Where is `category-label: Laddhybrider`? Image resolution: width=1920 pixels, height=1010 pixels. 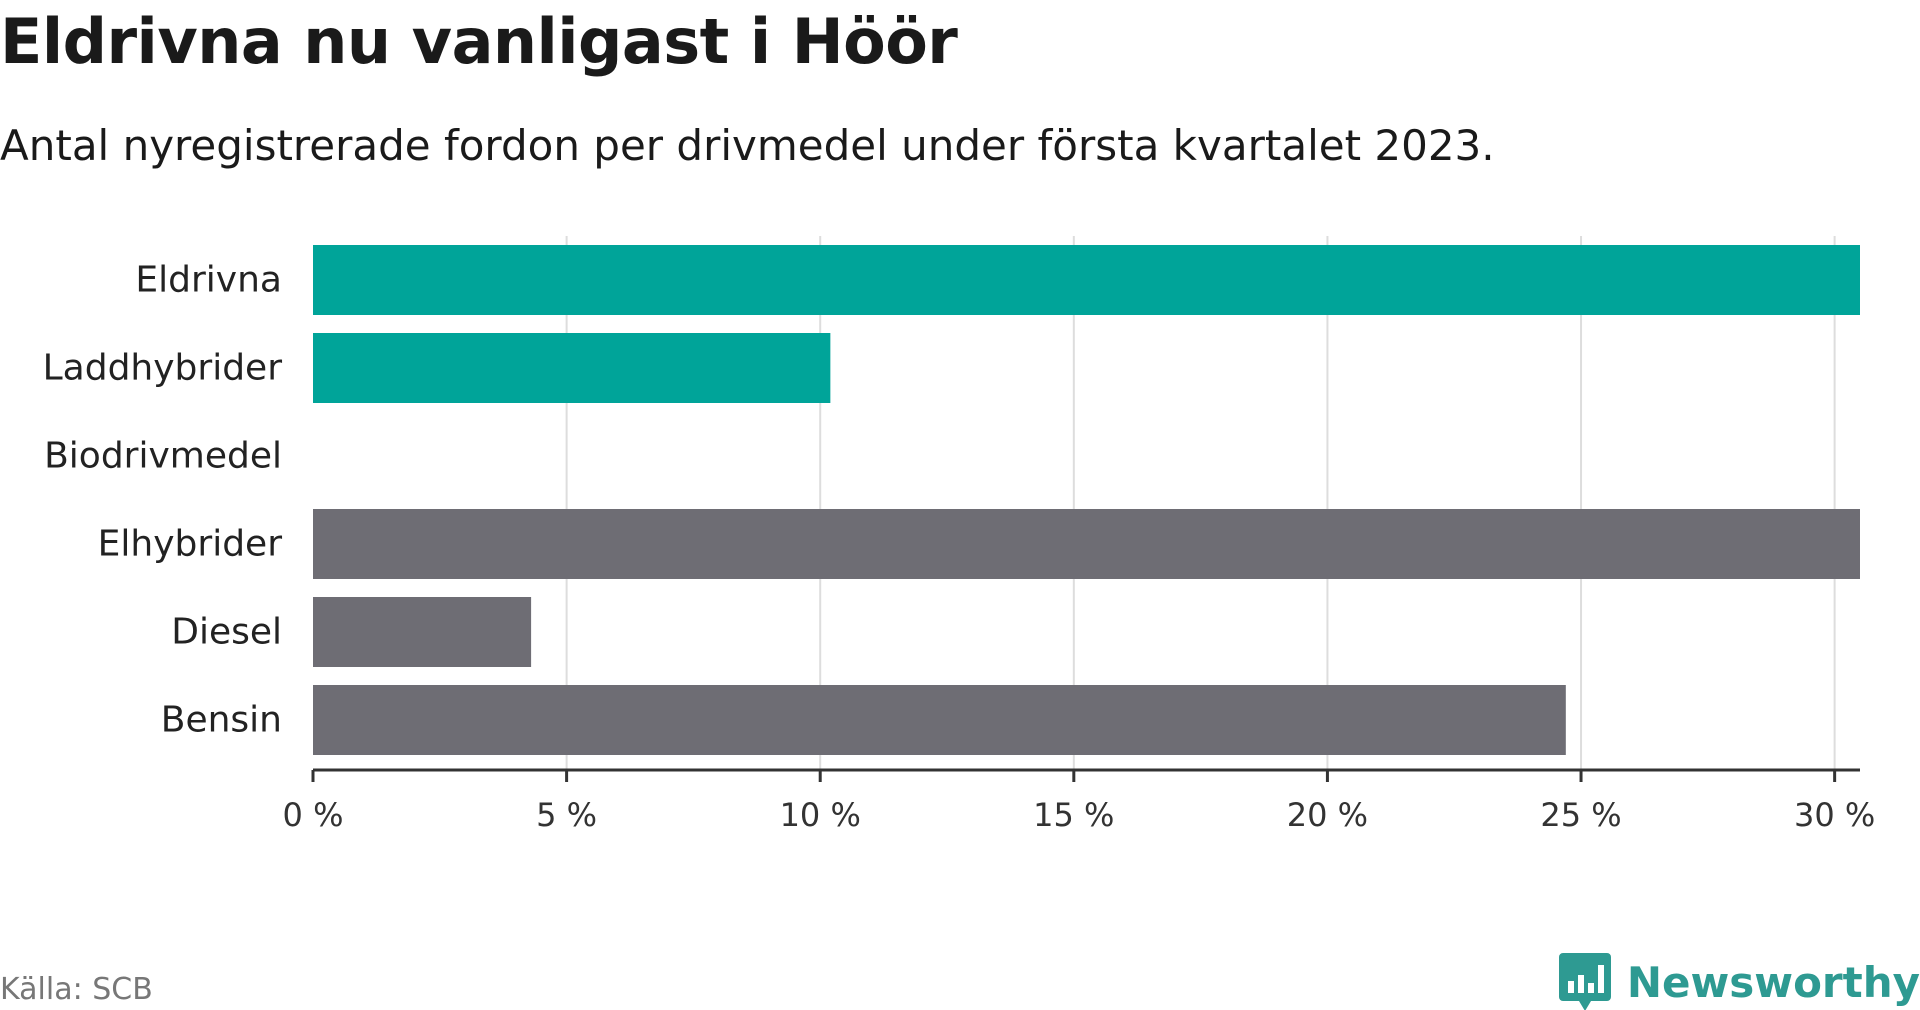 category-label: Laddhybrider is located at coordinates (163, 368).